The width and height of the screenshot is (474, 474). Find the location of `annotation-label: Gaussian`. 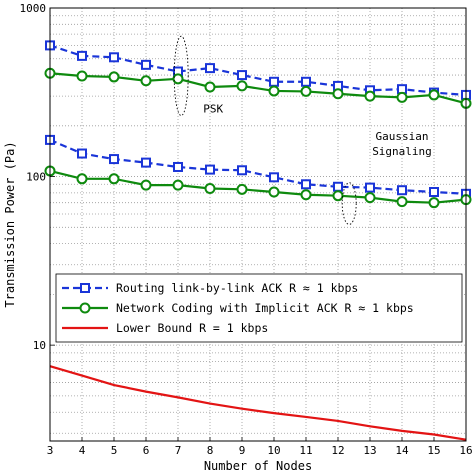

annotation-label: Gaussian is located at coordinates (402, 136).